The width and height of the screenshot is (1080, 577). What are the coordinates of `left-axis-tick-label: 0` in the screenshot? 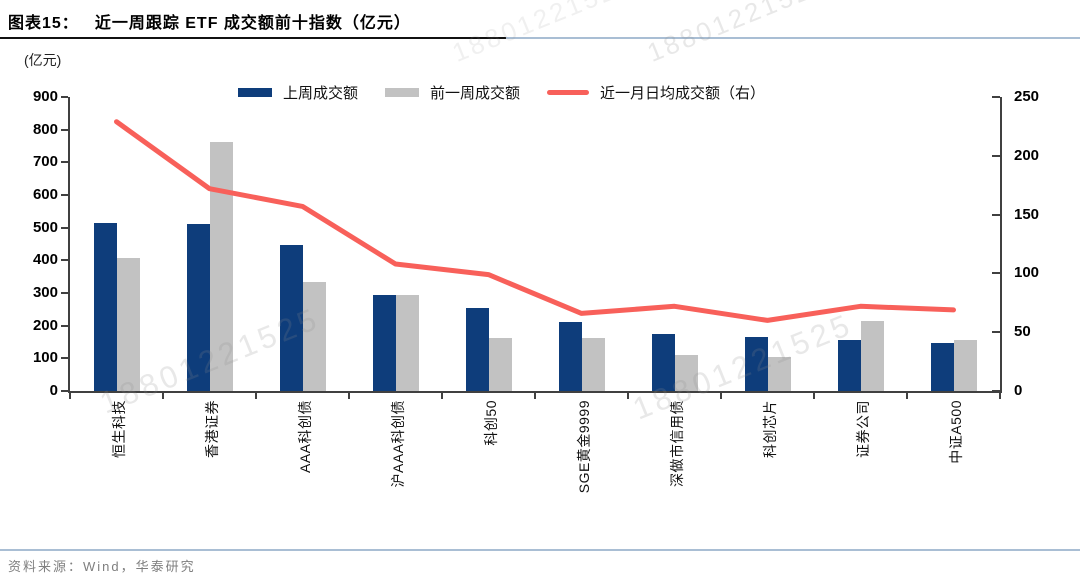 It's located at (53, 390).